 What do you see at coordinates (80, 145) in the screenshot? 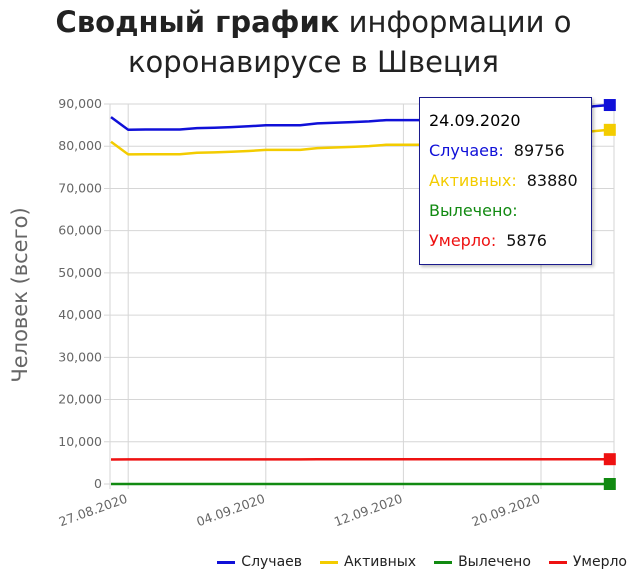
I see `y-tick-label: 80,000` at bounding box center [80, 145].